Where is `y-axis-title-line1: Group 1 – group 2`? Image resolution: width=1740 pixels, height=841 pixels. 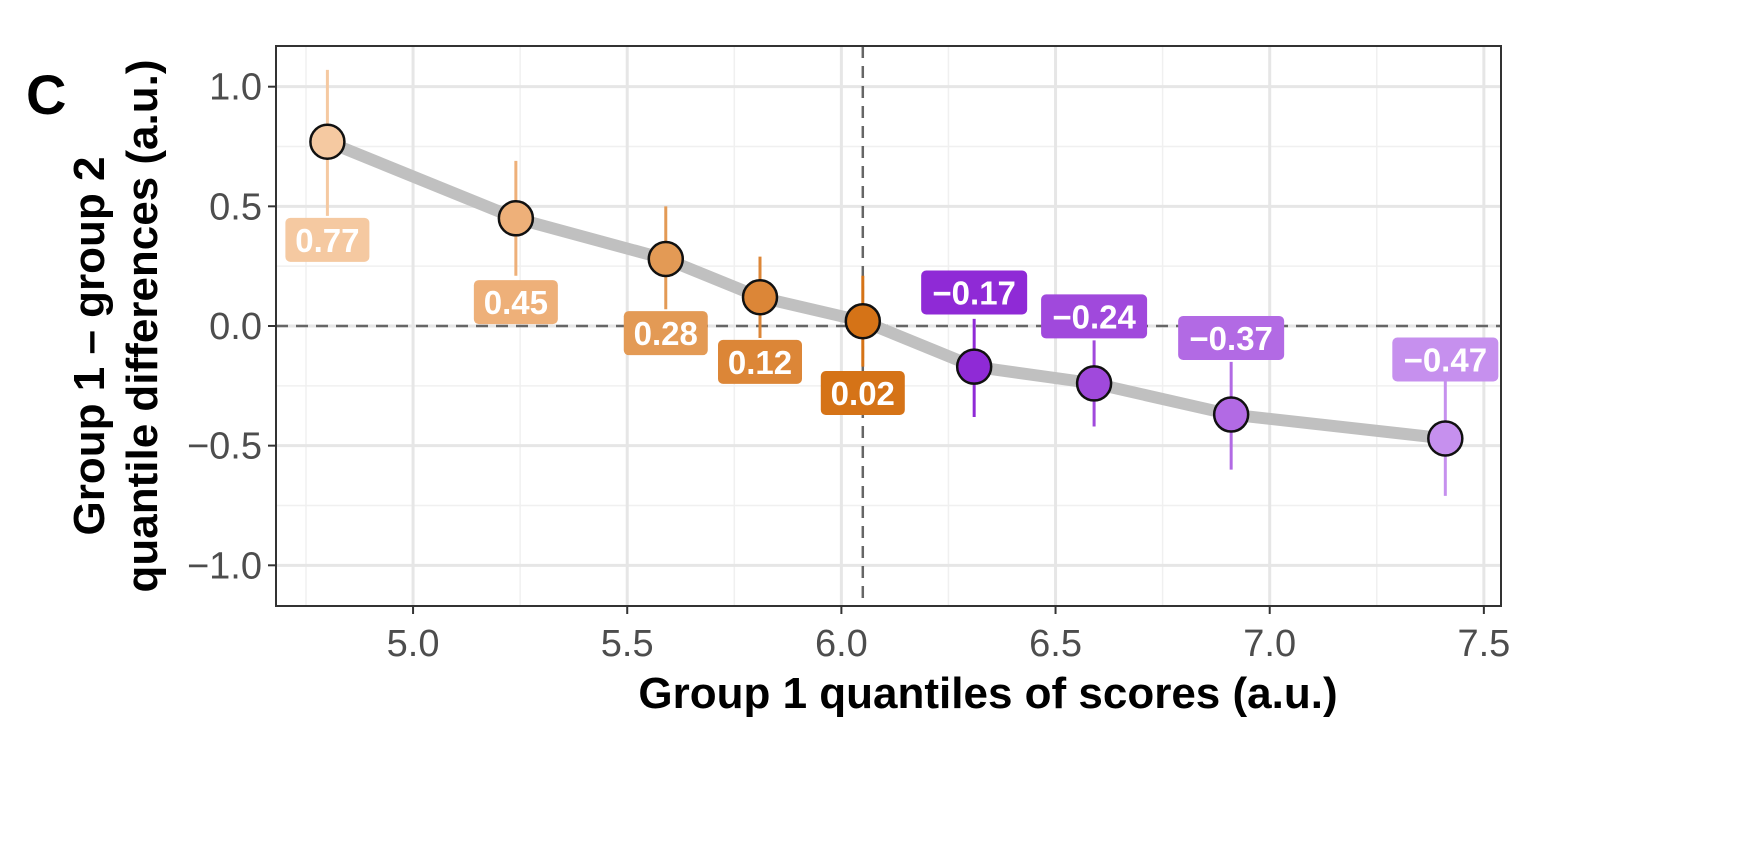 y-axis-title-line1: Group 1 – group 2 is located at coordinates (89, 346).